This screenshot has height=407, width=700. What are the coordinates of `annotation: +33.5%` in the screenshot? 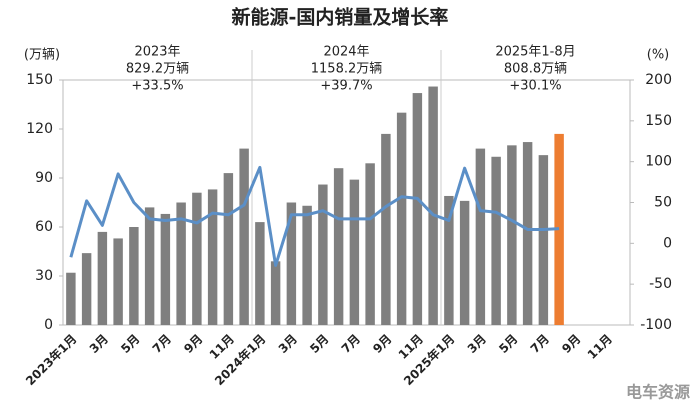 It's located at (157, 86).